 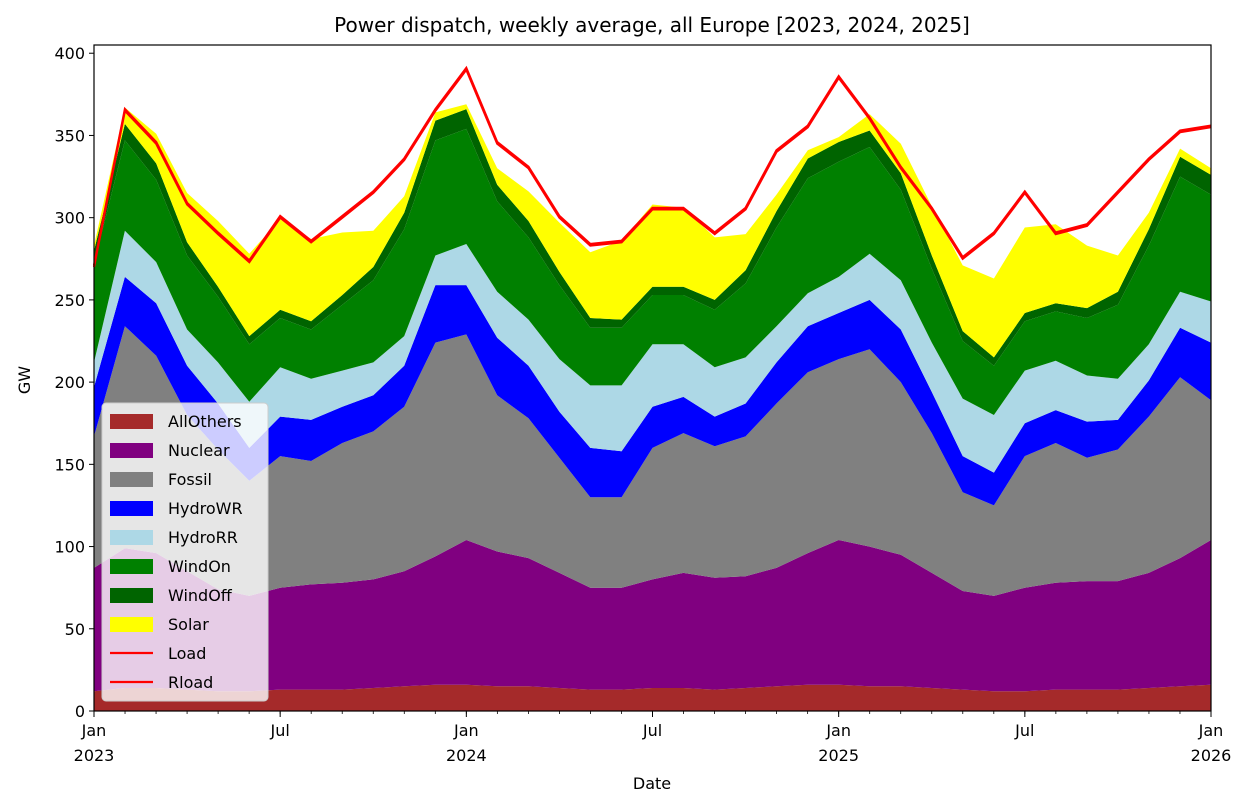 I want to click on legend-swatch-allothers, so click(x=131, y=421).